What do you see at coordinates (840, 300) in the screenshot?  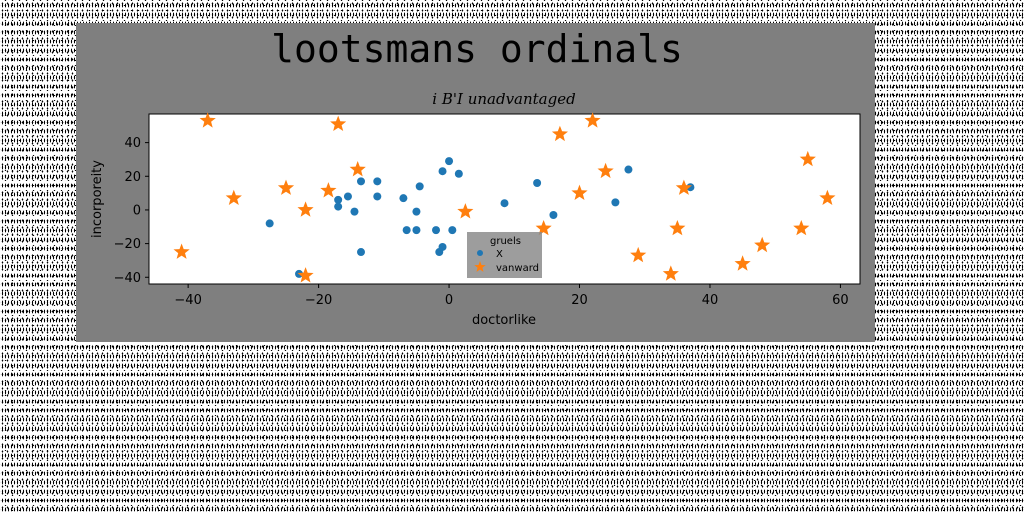 I see `x-tick-label: 60` at bounding box center [840, 300].